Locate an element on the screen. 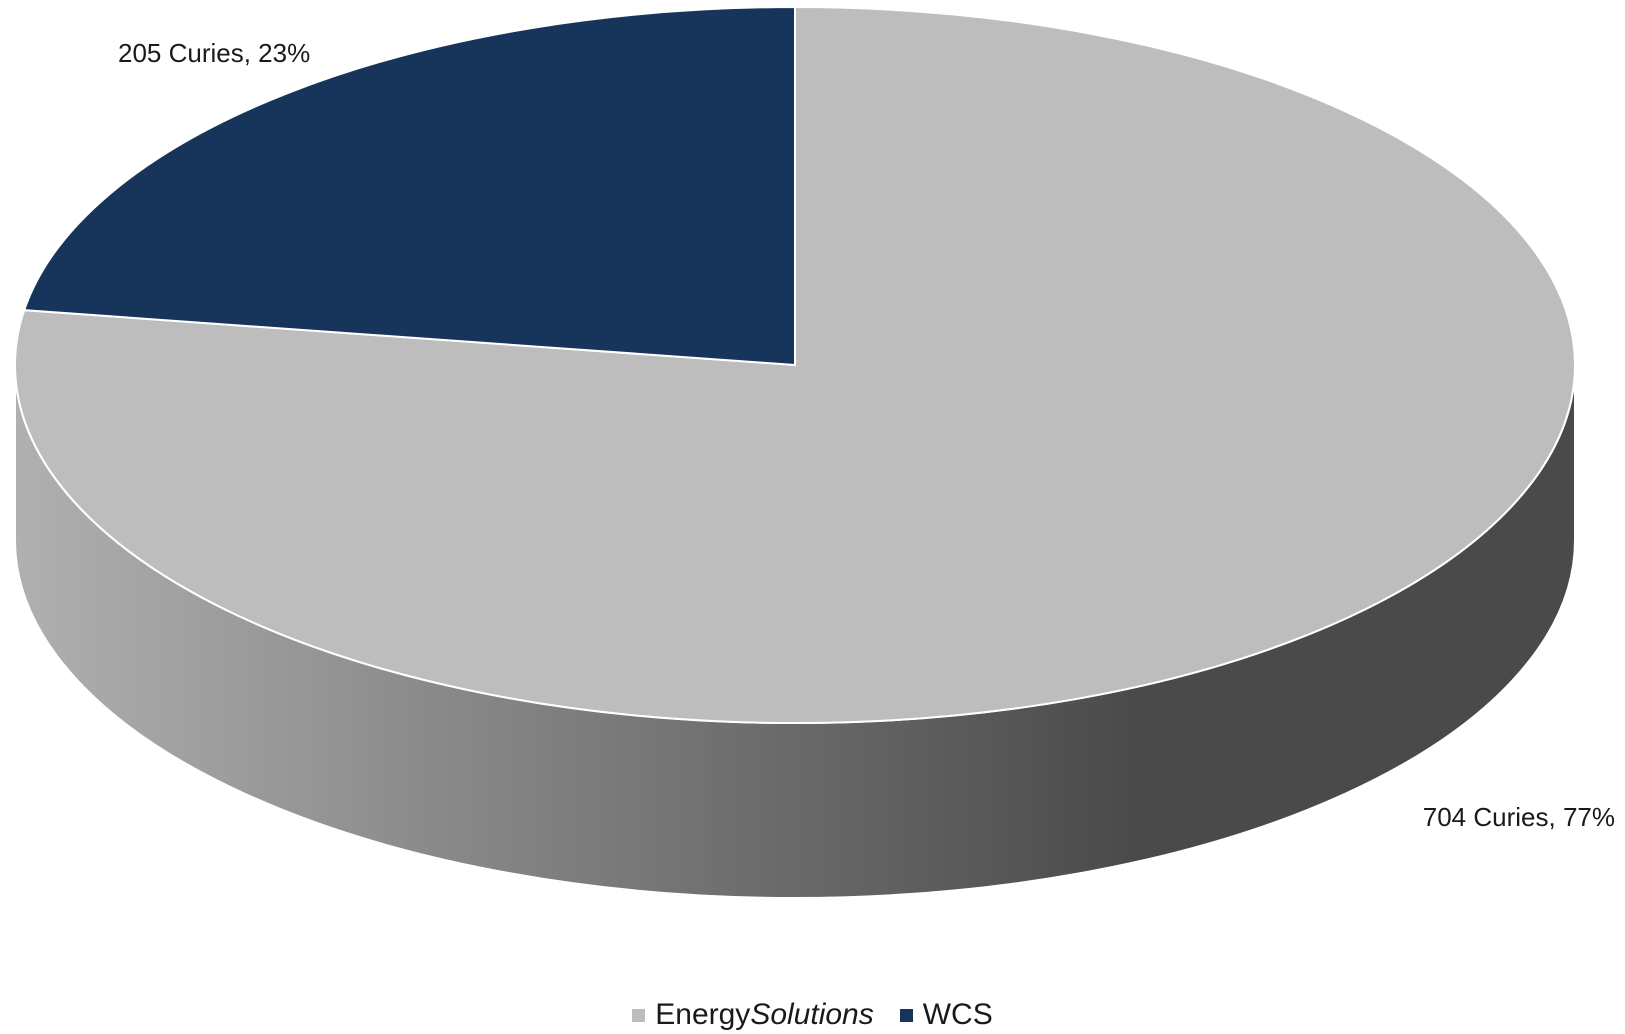 The width and height of the screenshot is (1625, 1034). legend-label-wcs: WCS is located at coordinates (957, 1014).